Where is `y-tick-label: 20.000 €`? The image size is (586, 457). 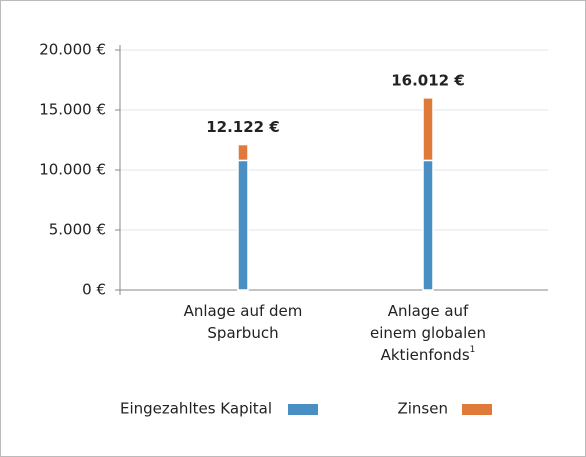
y-tick-label: 20.000 € is located at coordinates (72, 50).